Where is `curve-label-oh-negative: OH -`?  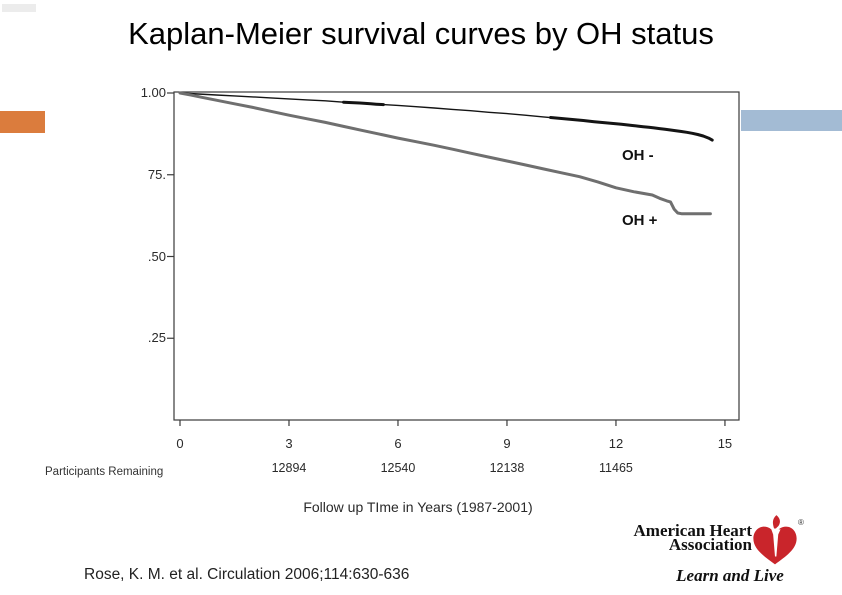
curve-label-oh-negative: OH - is located at coordinates (638, 155).